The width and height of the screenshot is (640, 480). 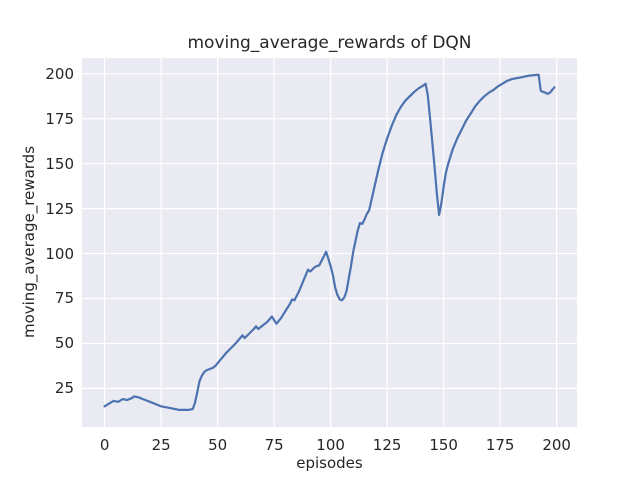 What do you see at coordinates (59, 208) in the screenshot?
I see `y-tick-label: 125` at bounding box center [59, 208].